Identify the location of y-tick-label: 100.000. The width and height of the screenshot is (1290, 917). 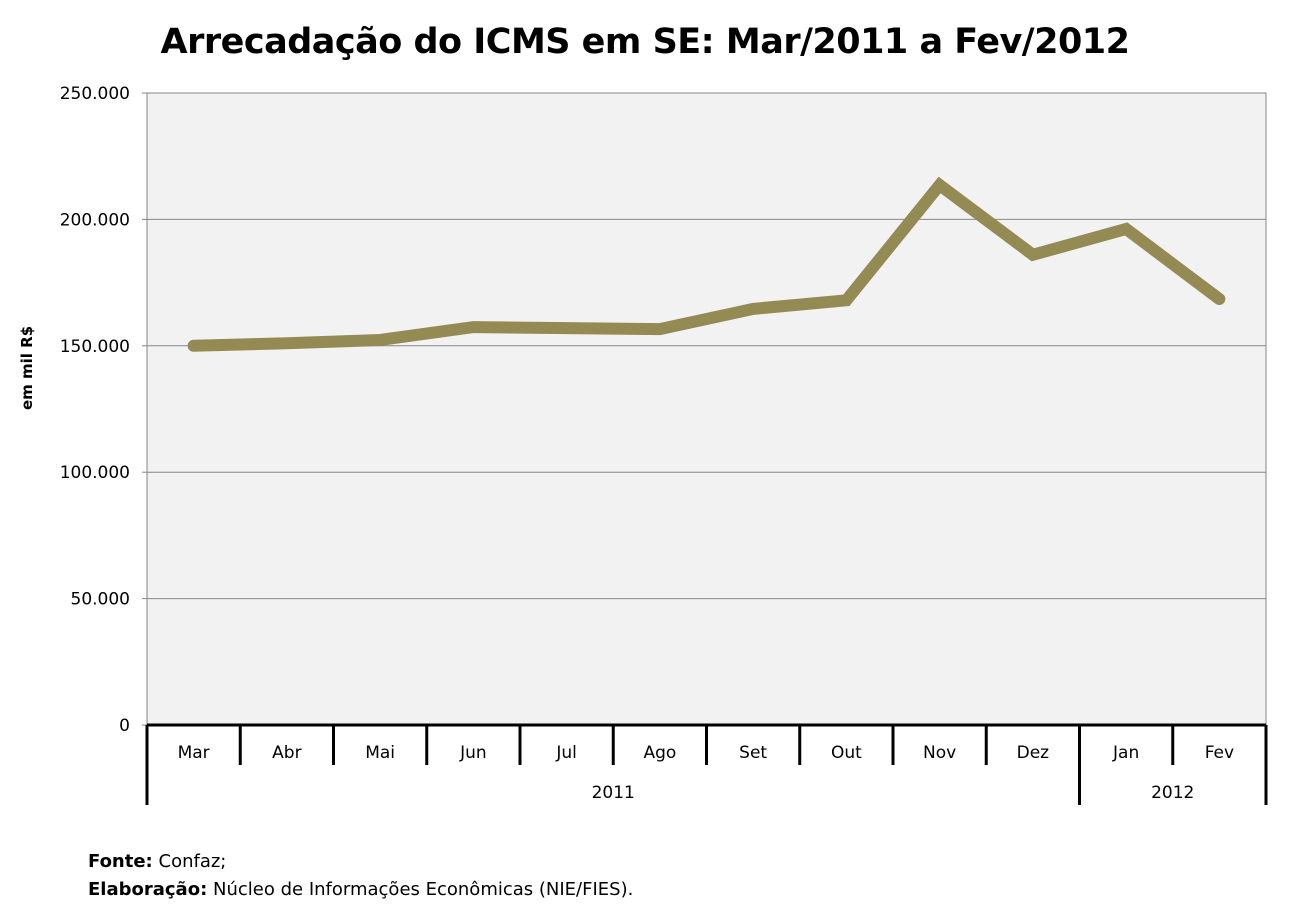
(95, 473).